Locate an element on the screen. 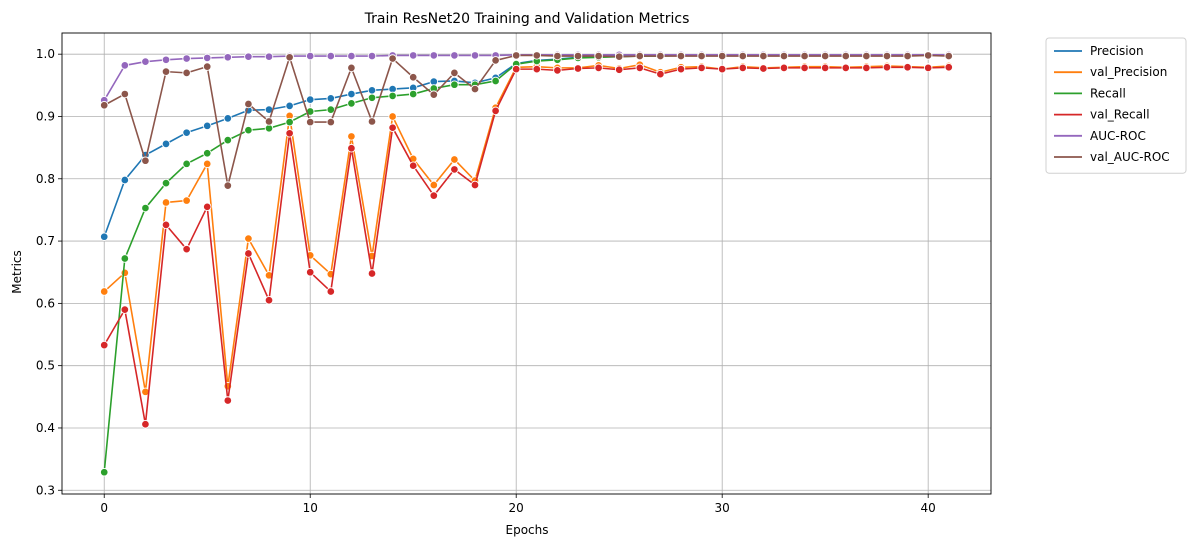 This screenshot has width=1196, height=547. legend-item-val-precision: val_Precision is located at coordinates (1110, 72).